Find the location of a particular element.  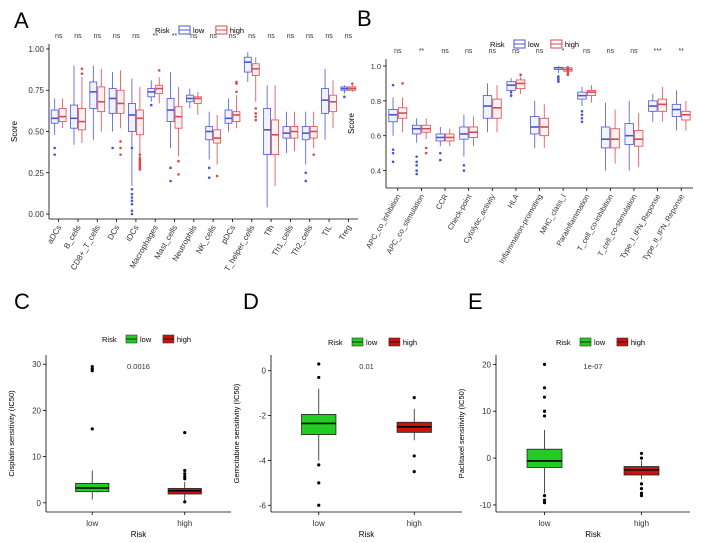

y-tick-label: 1.00 is located at coordinates (36, 49).